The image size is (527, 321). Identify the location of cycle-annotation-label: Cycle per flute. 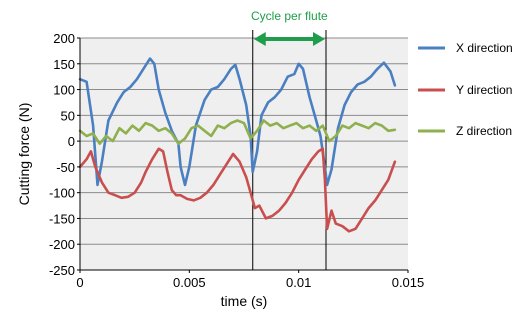
(289, 16).